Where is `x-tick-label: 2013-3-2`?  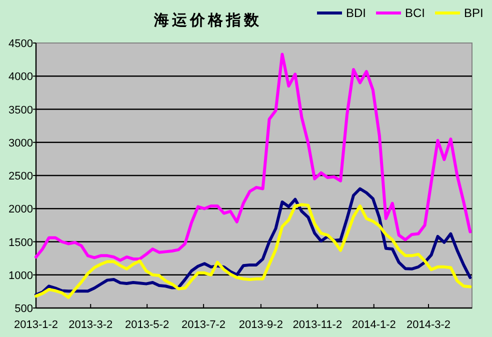 x-tick-label: 2013-3-2 is located at coordinates (90, 325).